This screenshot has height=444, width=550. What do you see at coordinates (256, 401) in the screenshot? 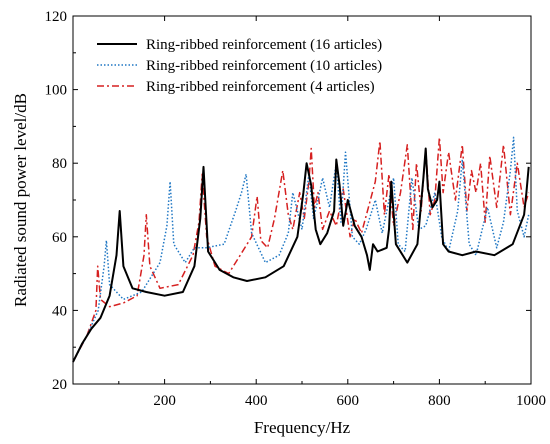
I see `x-tick-label: 400` at bounding box center [256, 401].